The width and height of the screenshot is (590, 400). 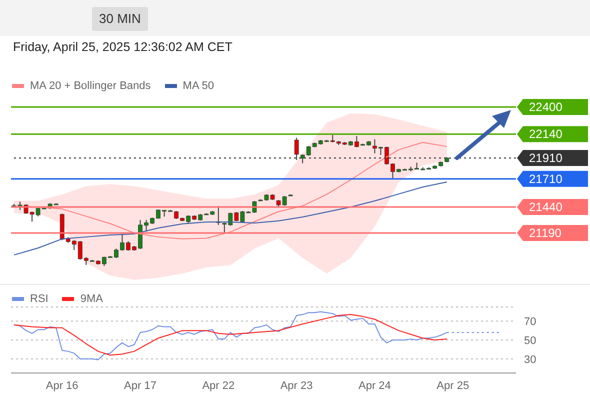 I want to click on y-tick-label: 70, so click(x=530, y=322).